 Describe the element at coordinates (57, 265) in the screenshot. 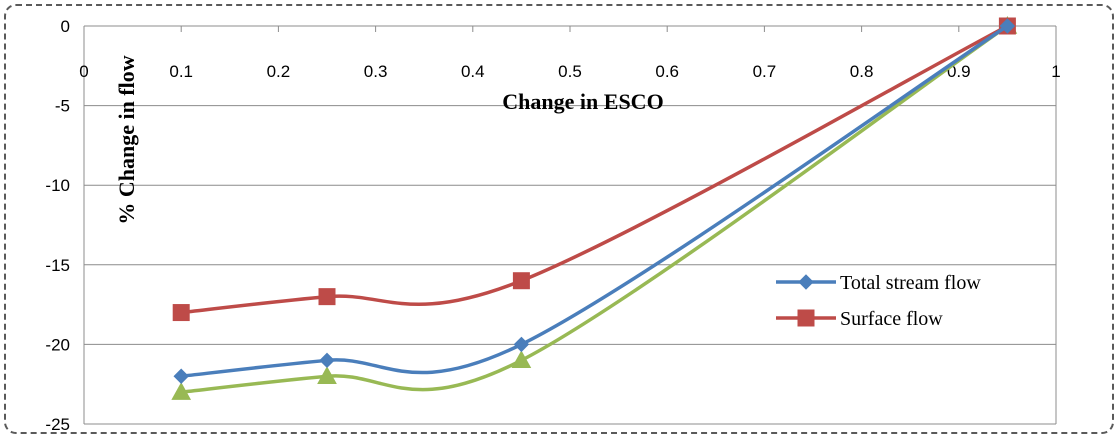

I see `y-tick-label: -15` at that location.